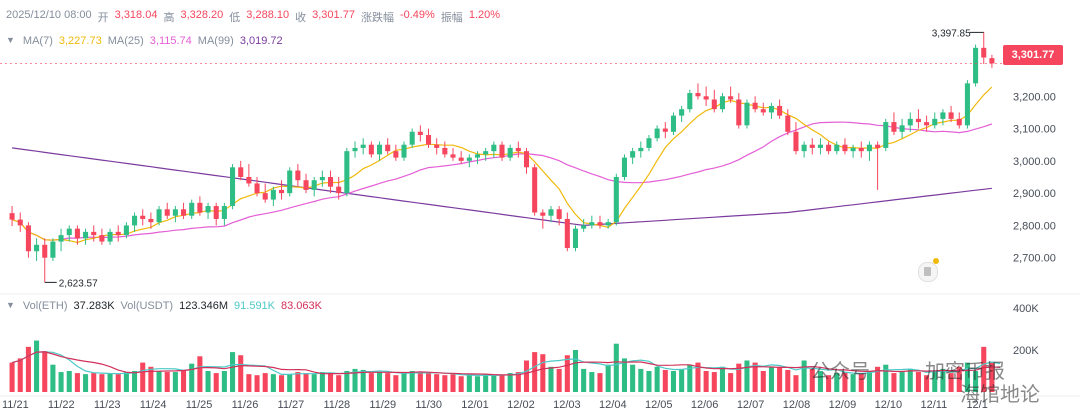 The height and width of the screenshot is (414, 1080). I want to click on ma99-value: 3,019.72, so click(261, 41).